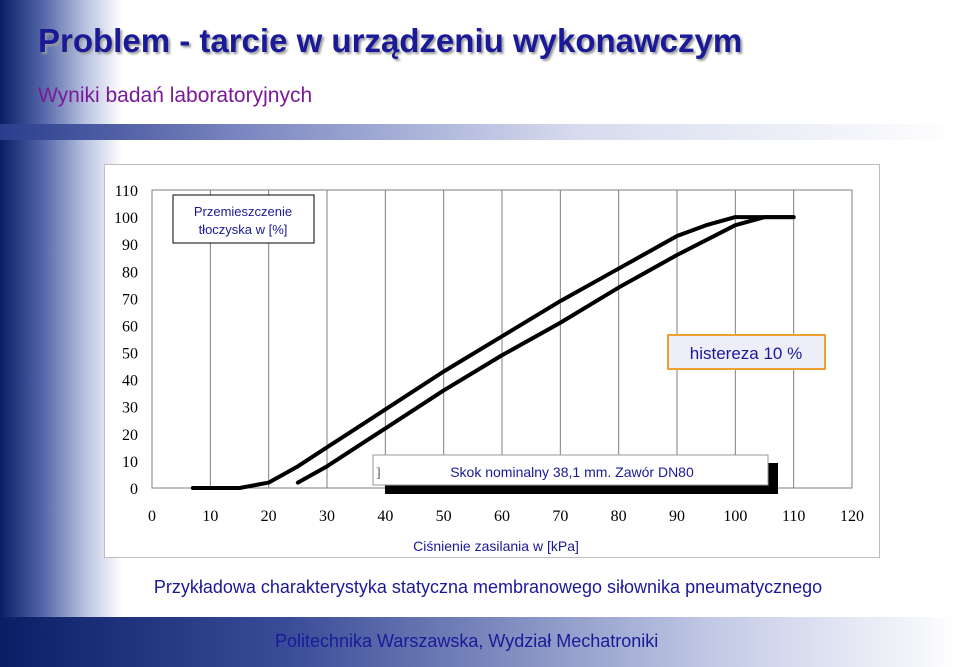  I want to click on y-tick-label: 20, so click(130, 435).